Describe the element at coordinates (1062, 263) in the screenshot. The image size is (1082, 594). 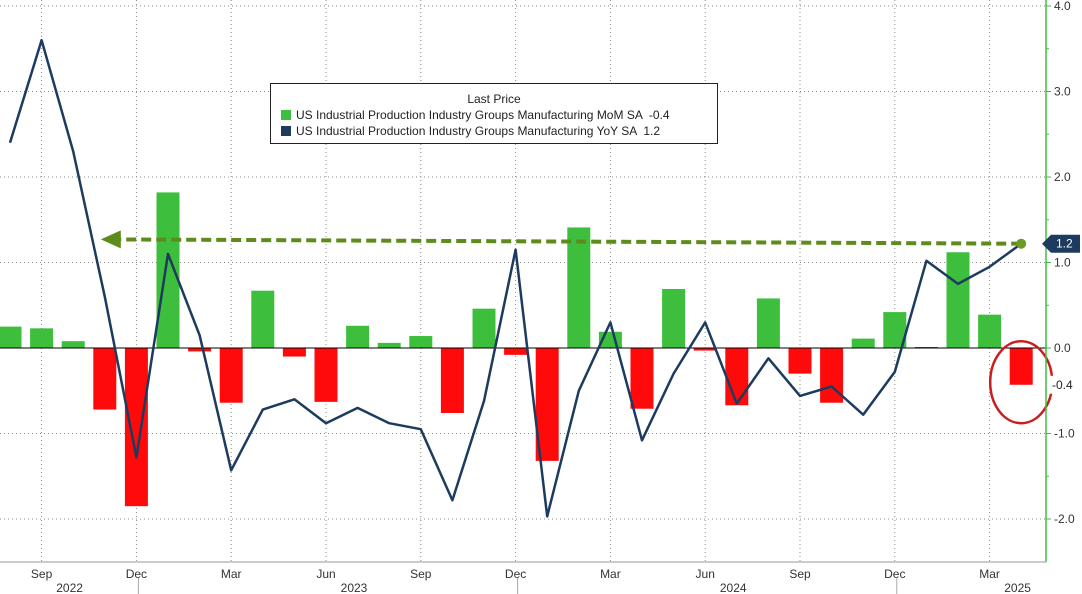
I see `y-tick-label: 1.0` at that location.